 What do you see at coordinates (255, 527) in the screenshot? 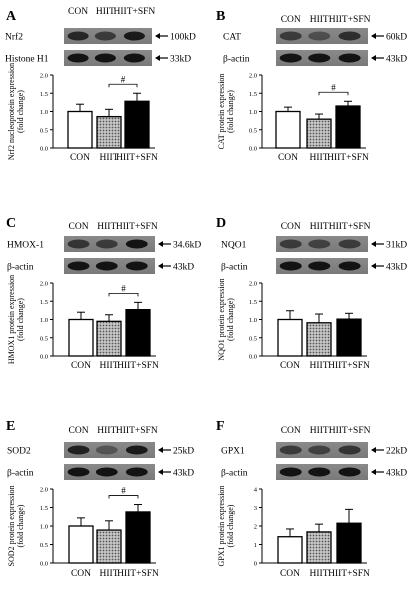
I see `y-tick-label: 2` at bounding box center [255, 527].